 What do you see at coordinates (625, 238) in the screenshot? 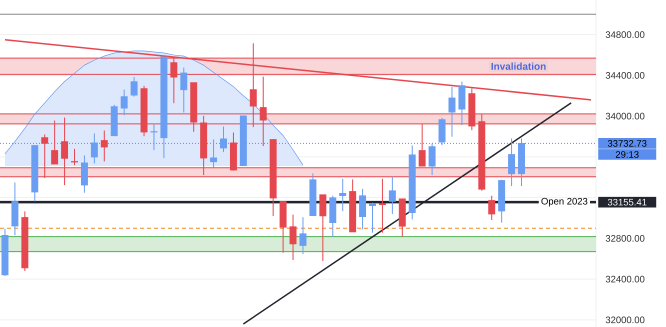
I see `y-tick-label: 32800.00` at bounding box center [625, 238].